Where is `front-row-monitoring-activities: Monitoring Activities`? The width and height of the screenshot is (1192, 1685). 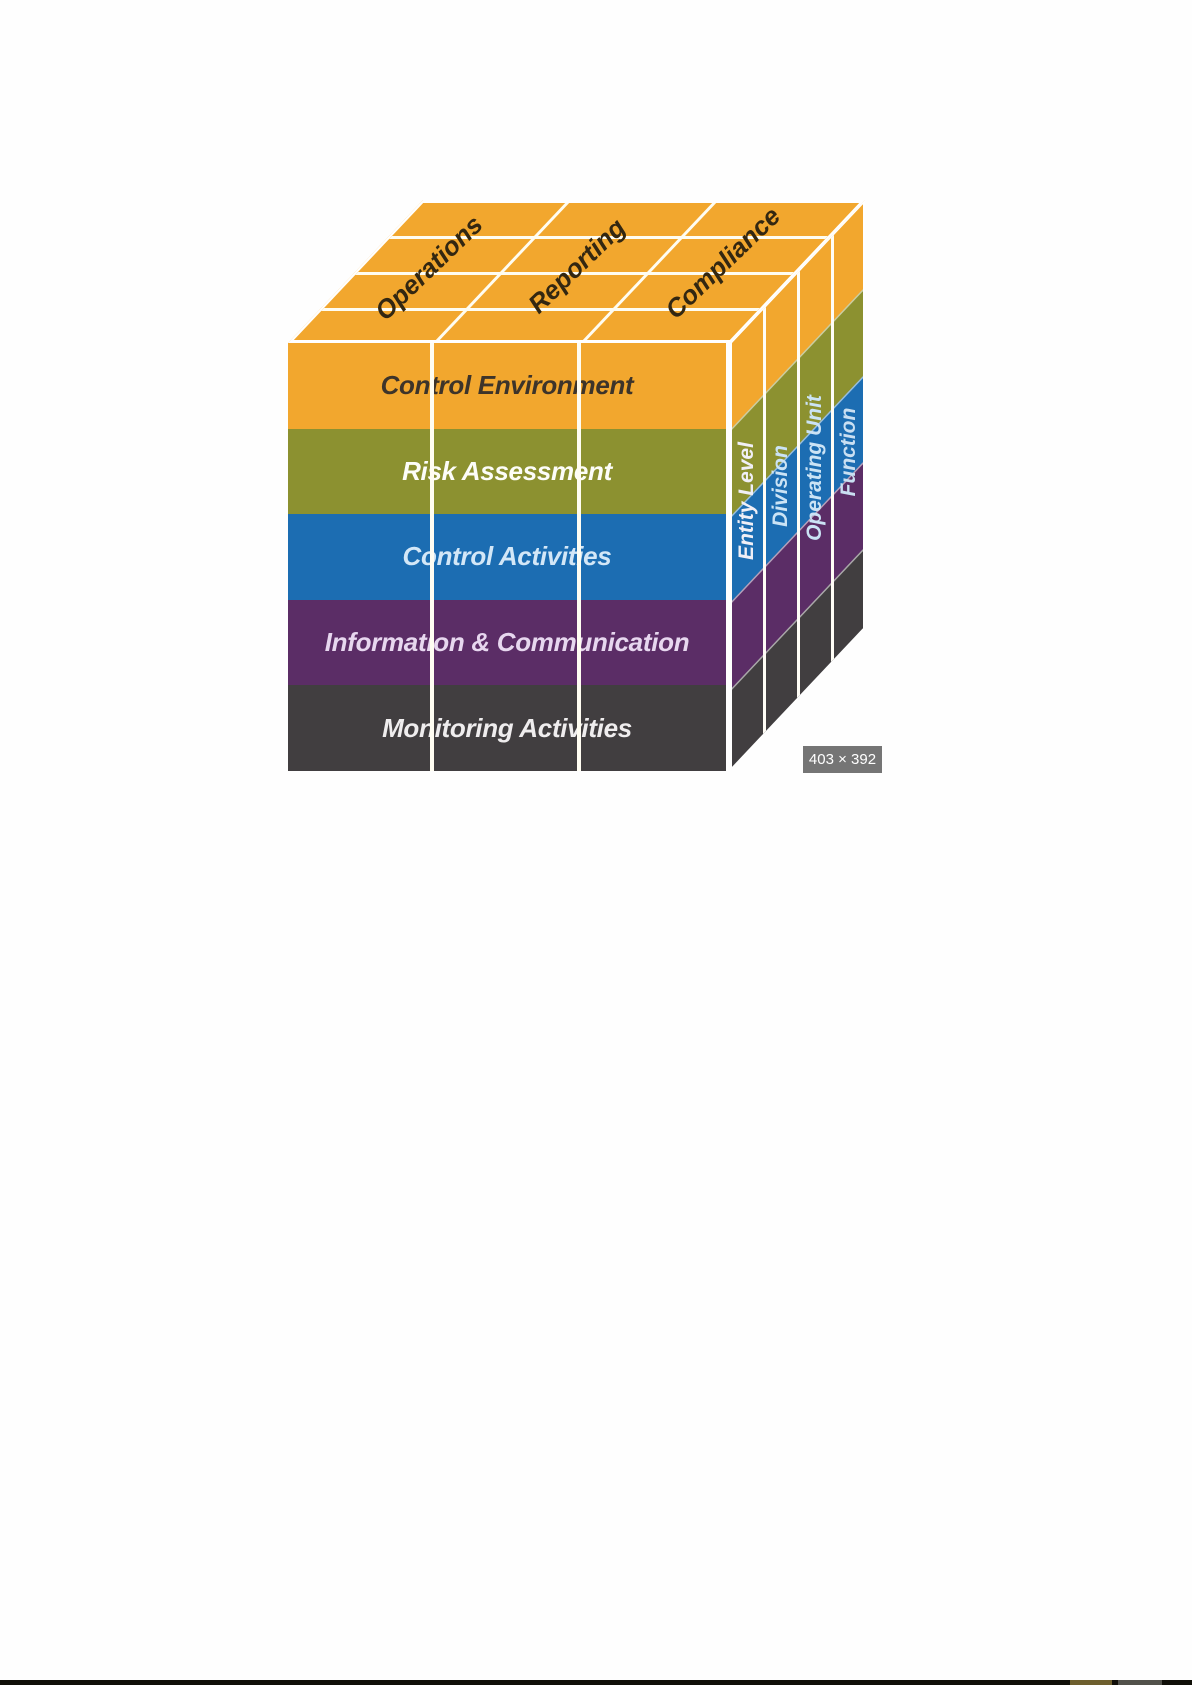 front-row-monitoring-activities: Monitoring Activities is located at coordinates (507, 728).